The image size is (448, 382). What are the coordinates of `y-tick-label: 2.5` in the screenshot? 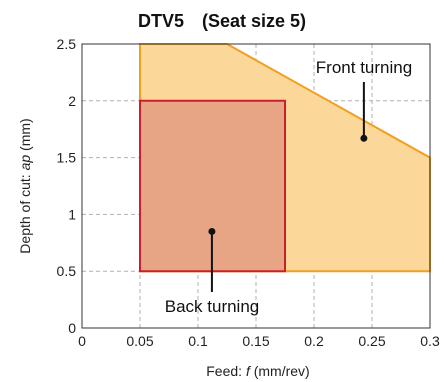 It's located at (67, 44).